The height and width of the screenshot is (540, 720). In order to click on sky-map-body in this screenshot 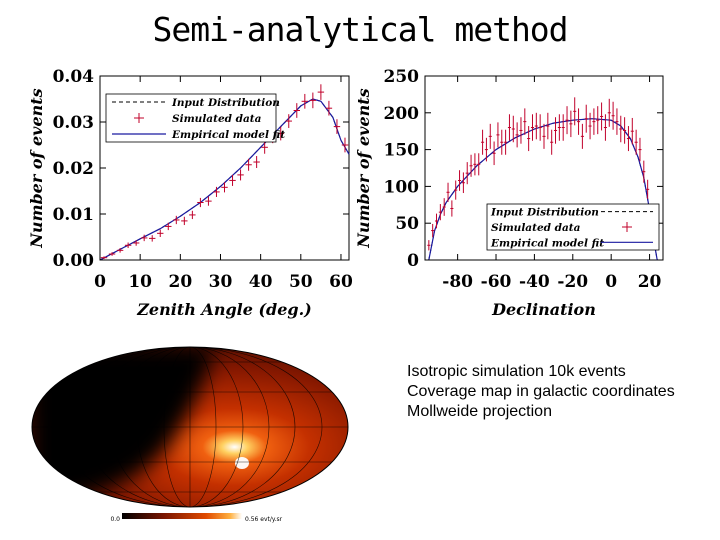, I will do `click(190, 427)`.